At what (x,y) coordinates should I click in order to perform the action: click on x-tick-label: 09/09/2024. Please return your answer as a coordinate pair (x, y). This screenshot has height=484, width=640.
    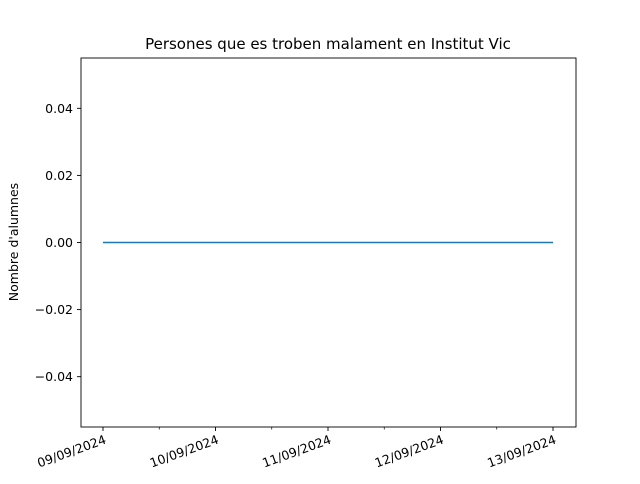
    Looking at the image, I should click on (71, 451).